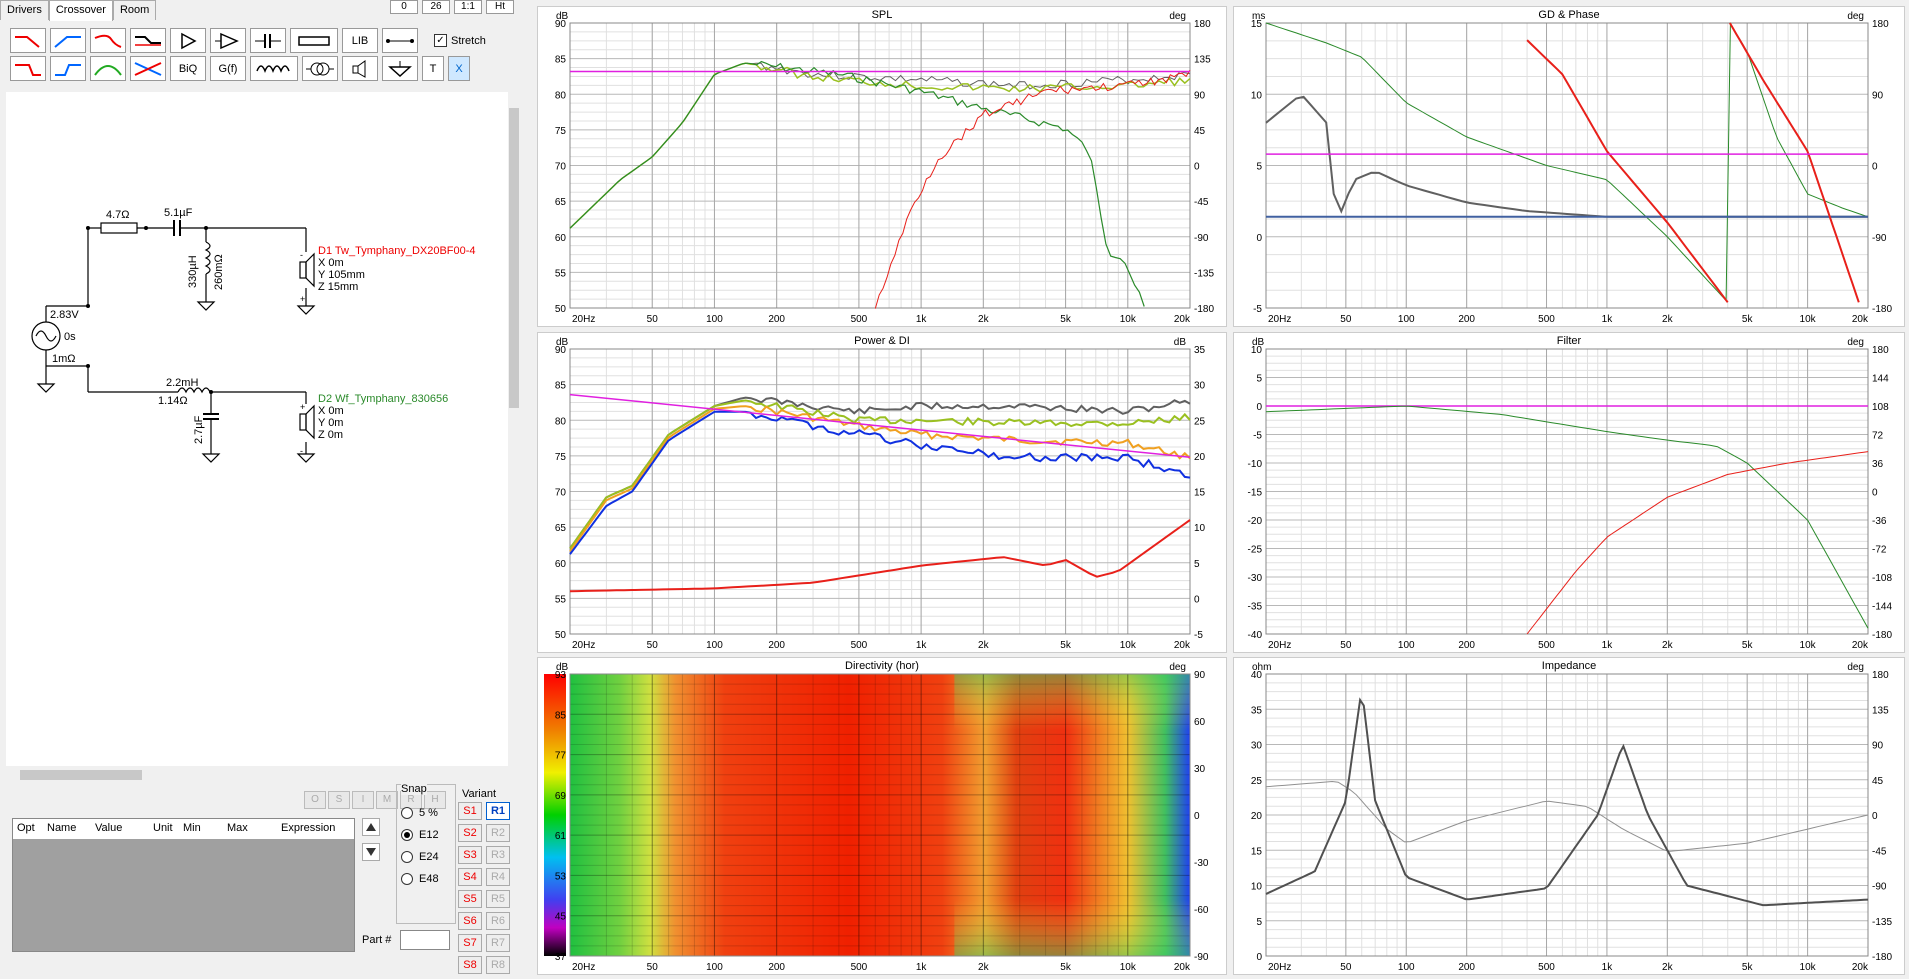 The width and height of the screenshot is (1909, 979). Describe the element at coordinates (148, 68) in the screenshot. I see `notch-tool` at that location.